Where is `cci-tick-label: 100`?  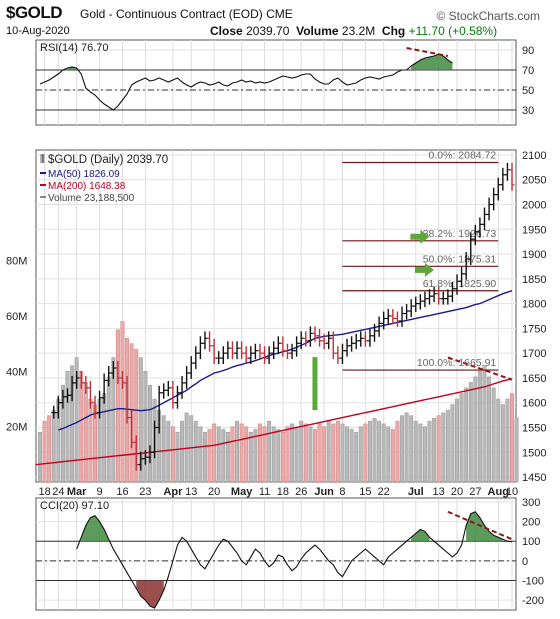 cci-tick-label: 100 is located at coordinates (531, 542).